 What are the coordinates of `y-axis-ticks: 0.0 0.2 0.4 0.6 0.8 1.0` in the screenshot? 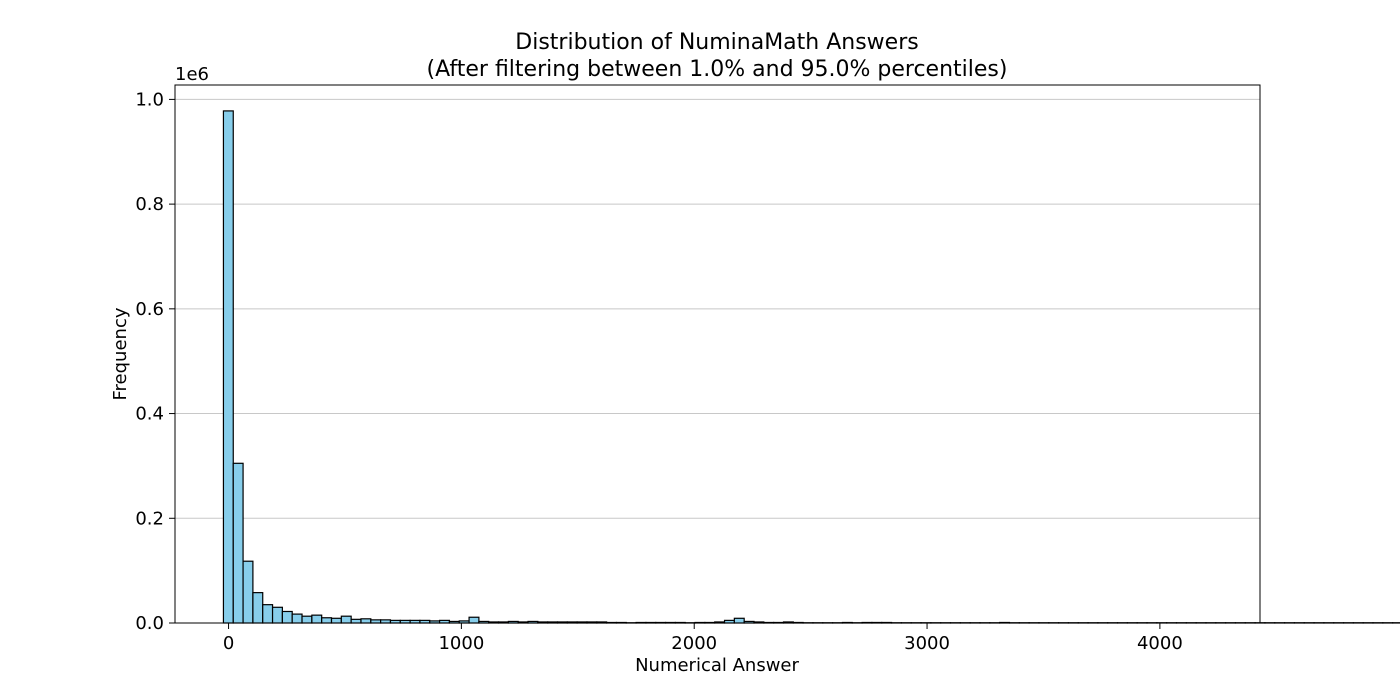 It's located at (155, 361).